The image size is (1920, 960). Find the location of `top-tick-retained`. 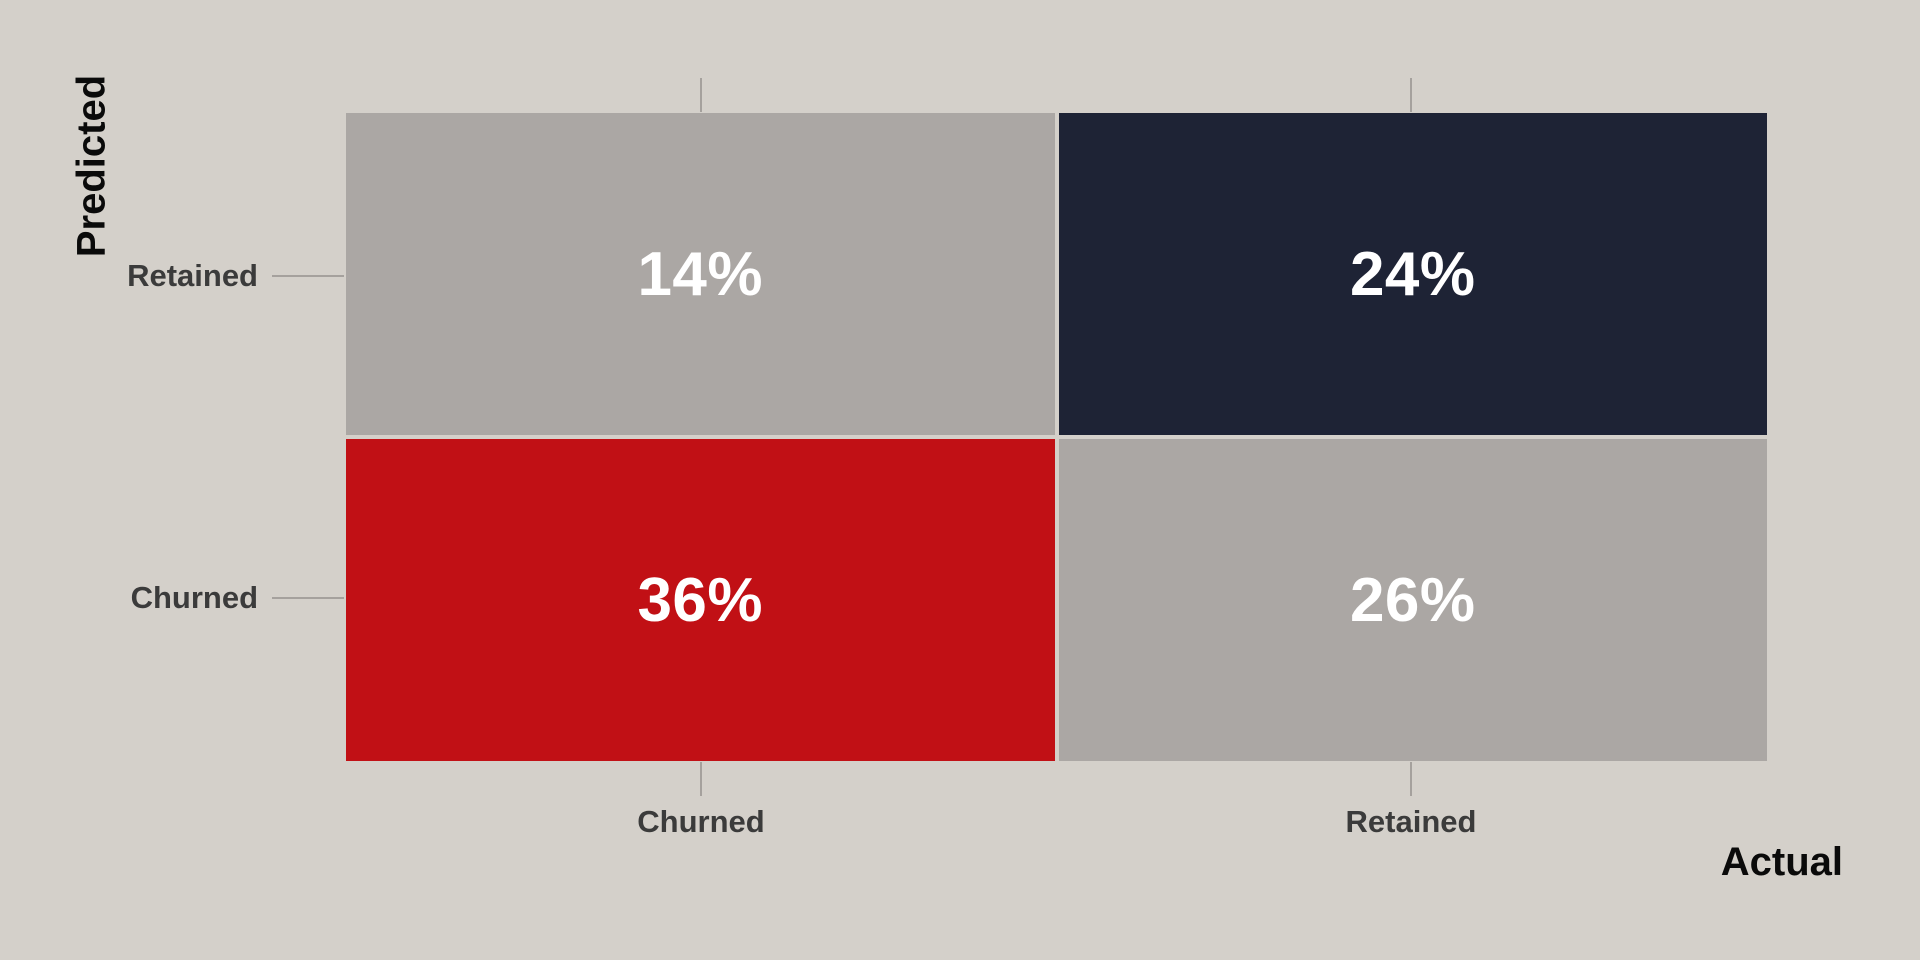

top-tick-retained is located at coordinates (1411, 95).